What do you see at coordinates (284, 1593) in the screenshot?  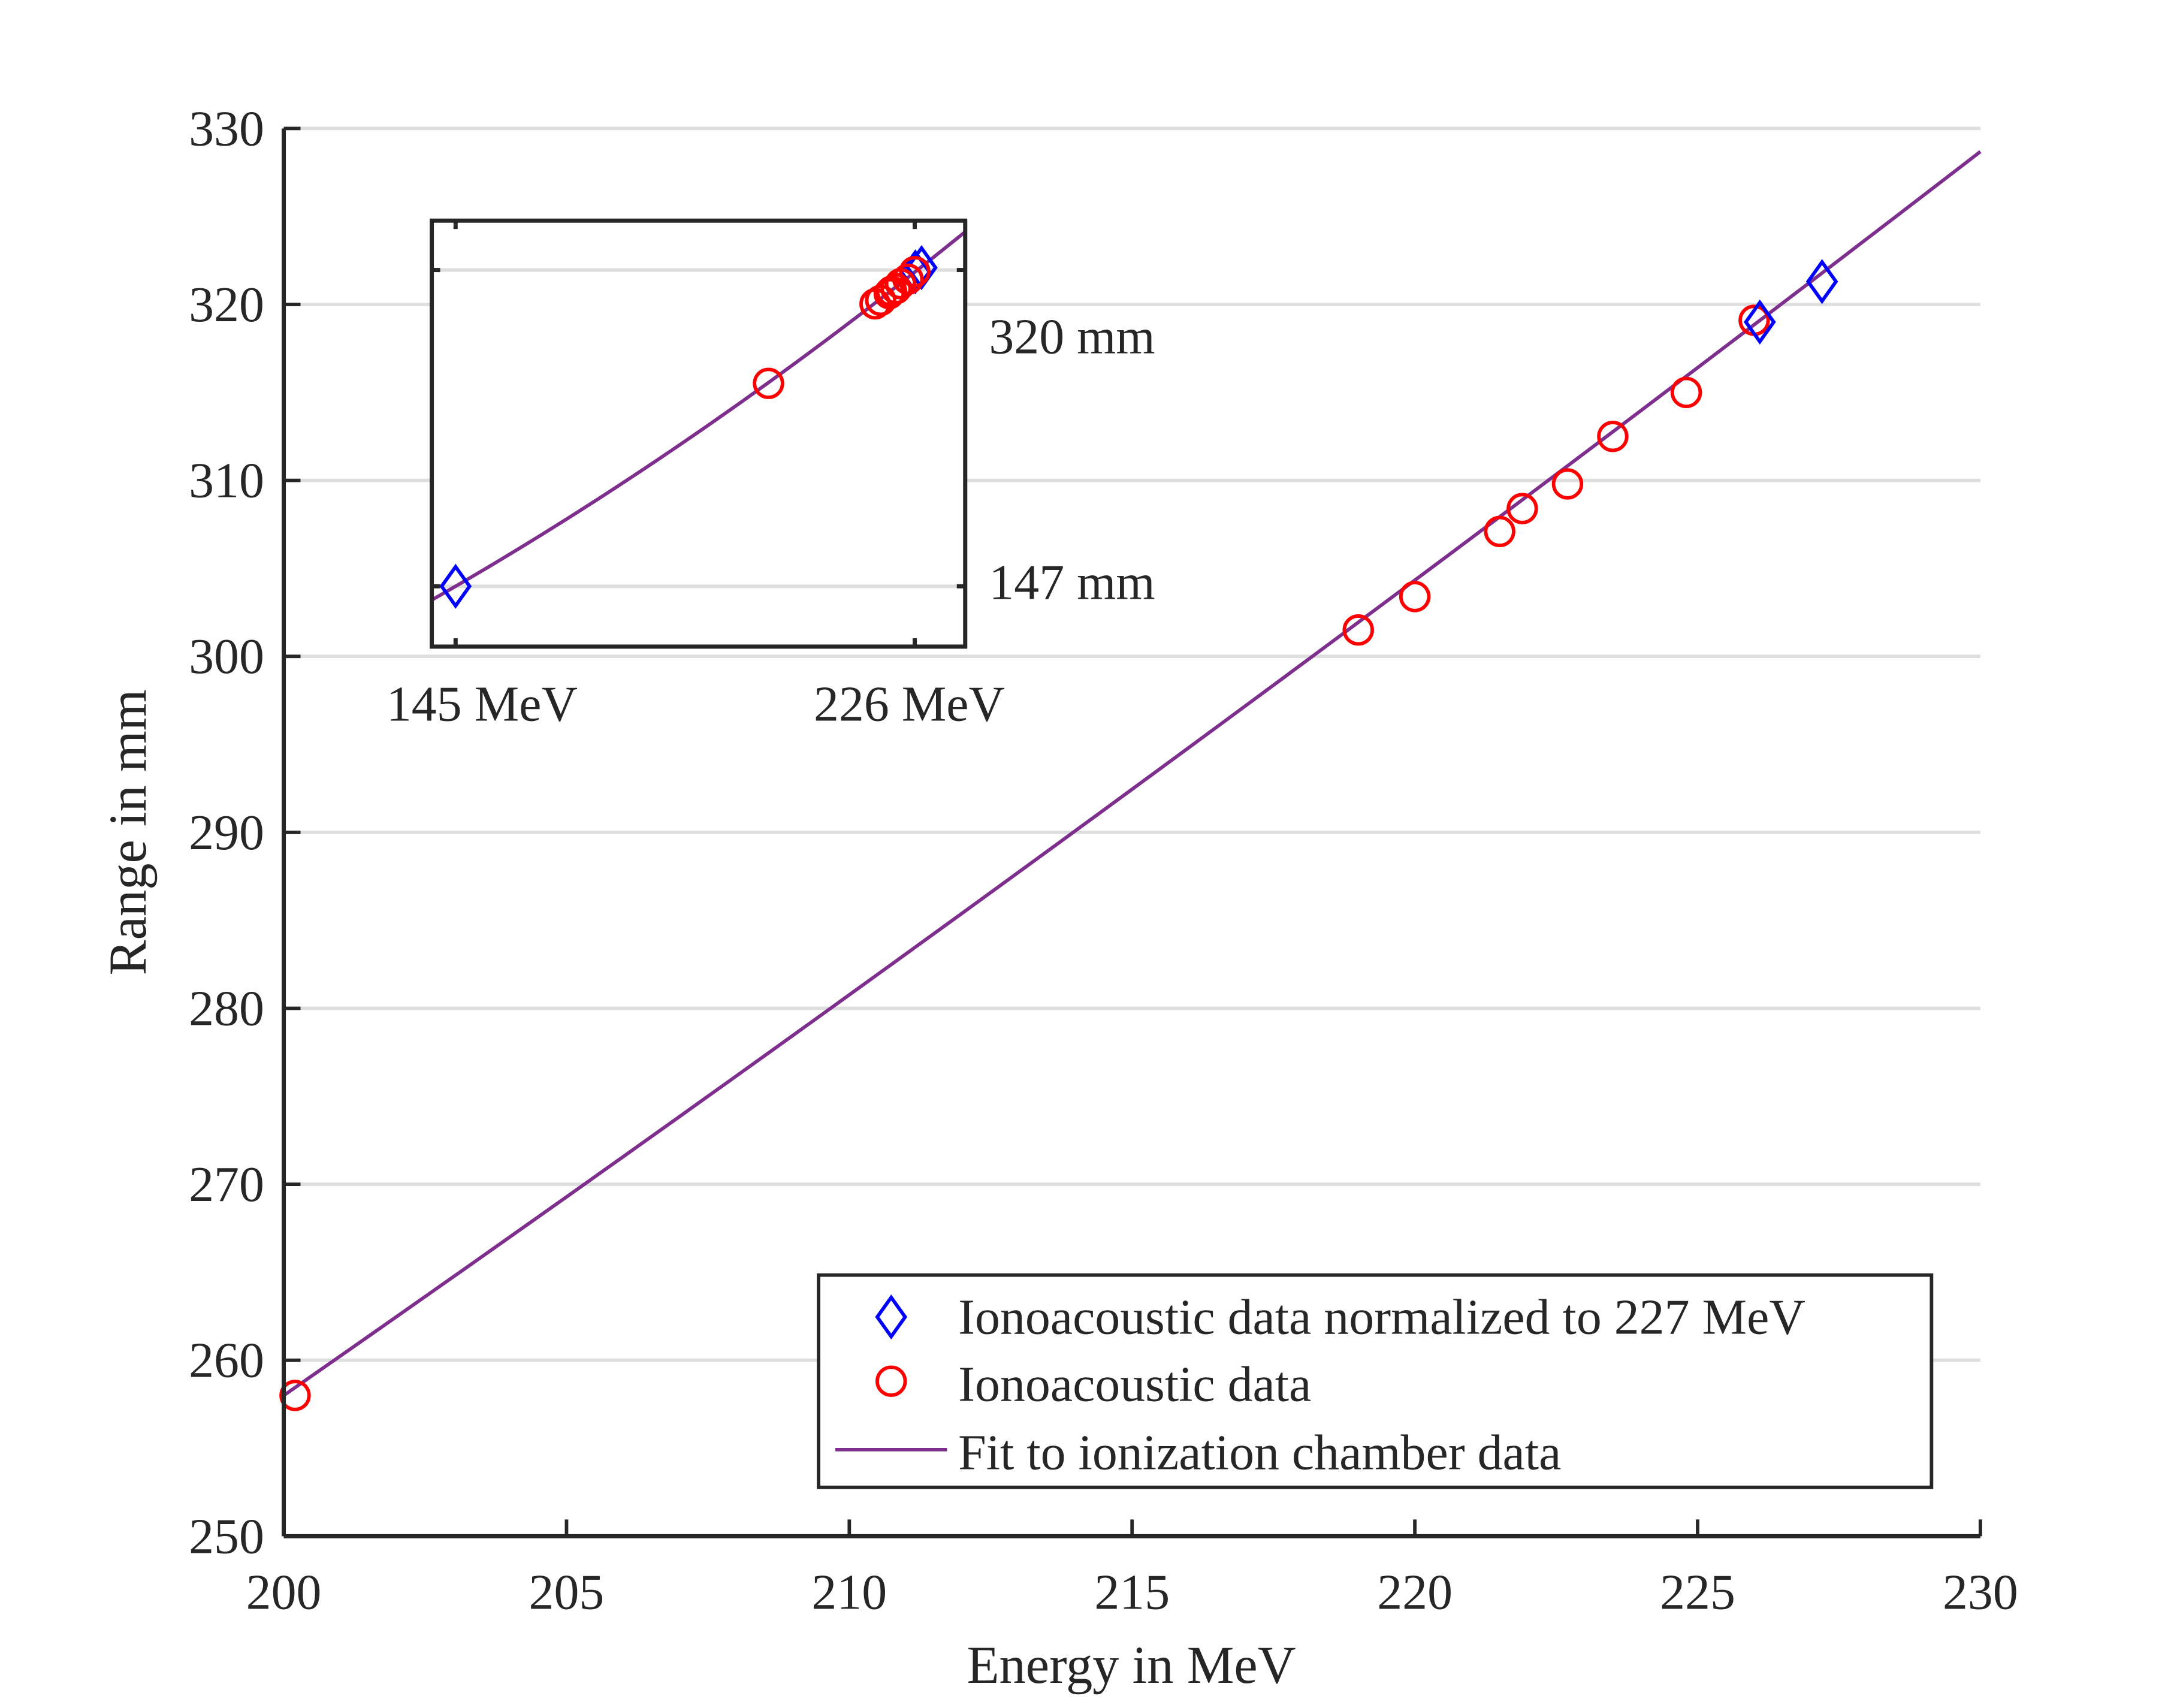 I see `x-tick-label: 200` at bounding box center [284, 1593].